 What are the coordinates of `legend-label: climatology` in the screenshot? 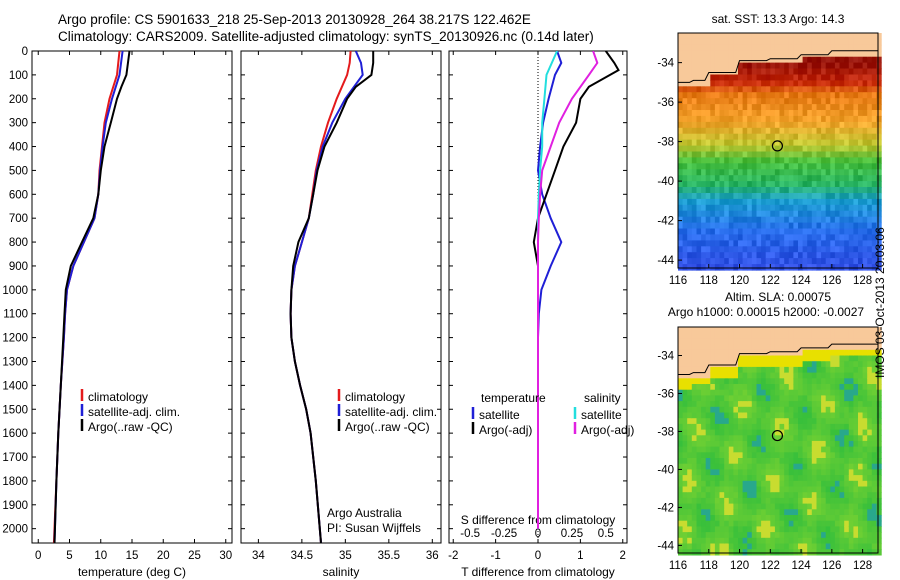 It's located at (118, 397).